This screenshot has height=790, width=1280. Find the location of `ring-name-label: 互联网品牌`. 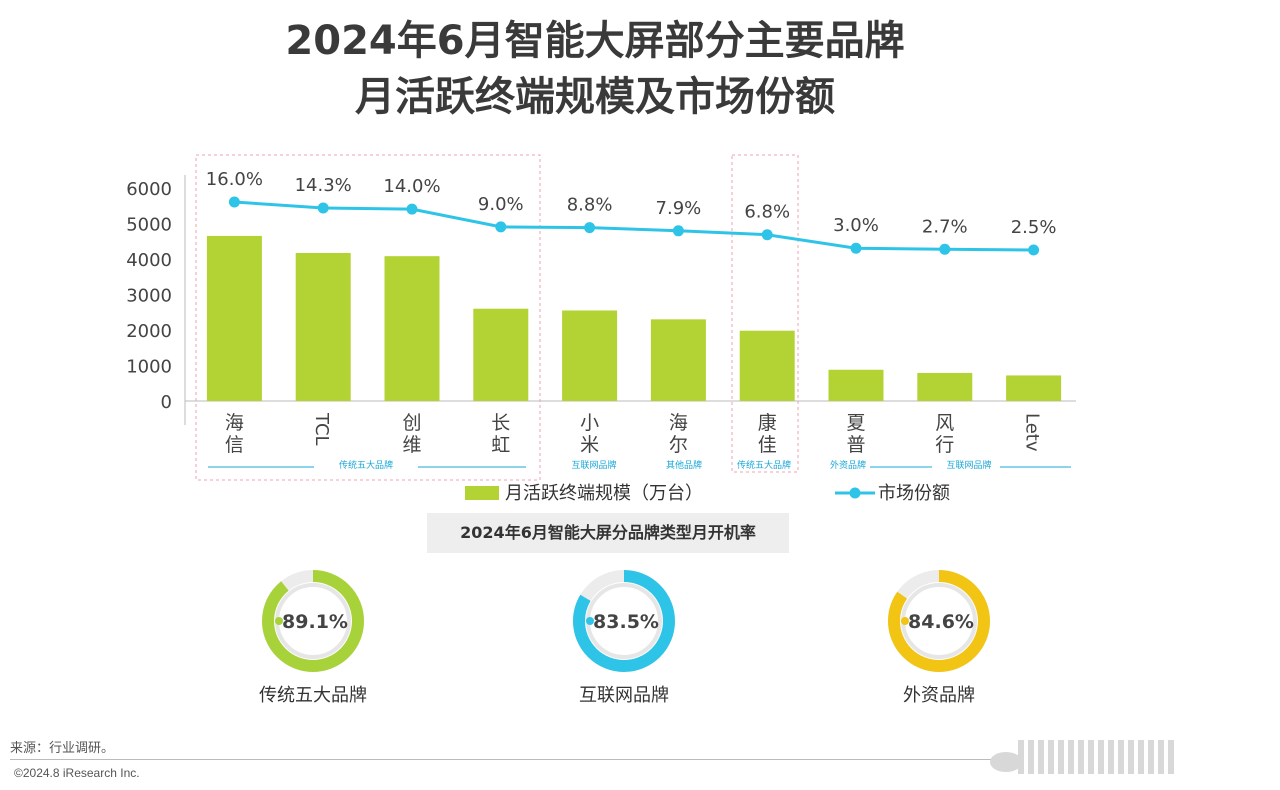

ring-name-label: 互联网品牌 is located at coordinates (624, 695).